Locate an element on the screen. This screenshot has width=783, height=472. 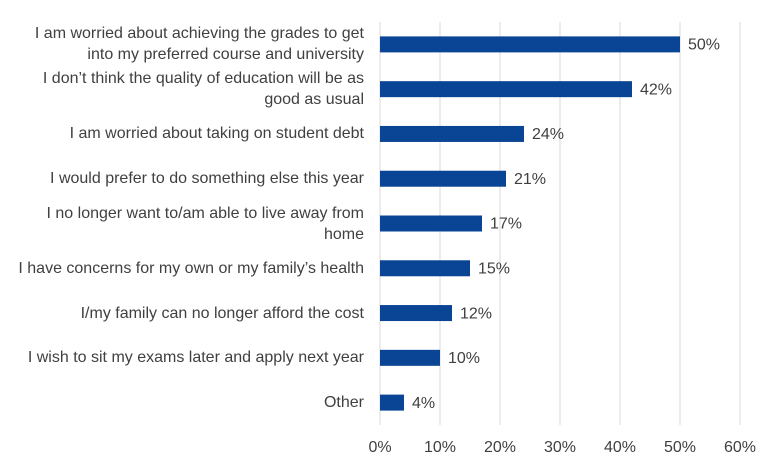
value-label: 10% is located at coordinates (464, 358).